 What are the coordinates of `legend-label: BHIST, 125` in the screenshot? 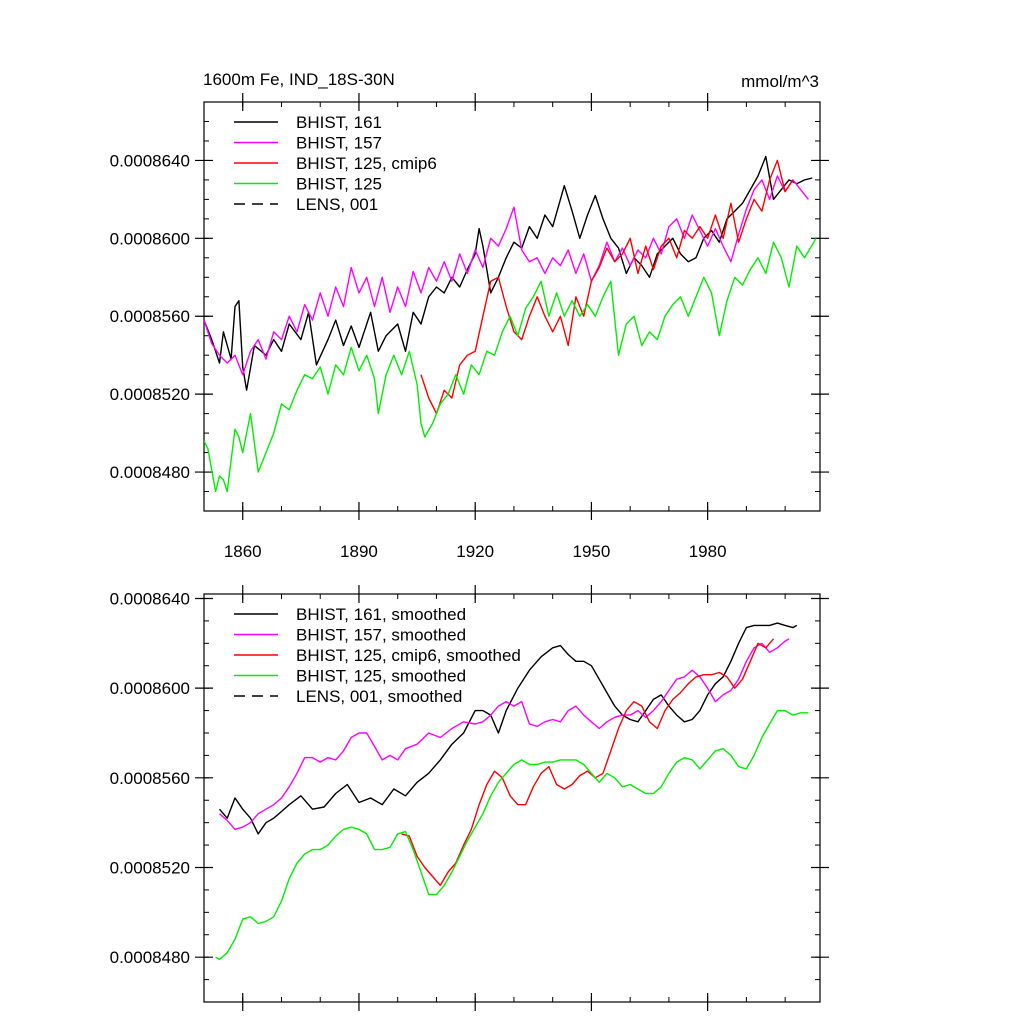 It's located at (339, 184).